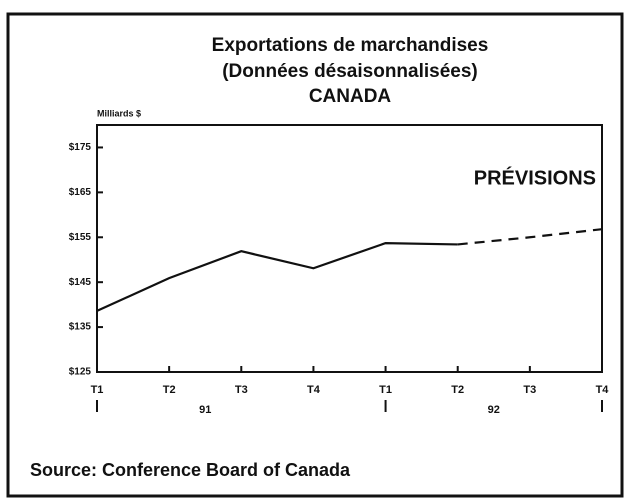 The height and width of the screenshot is (500, 626). What do you see at coordinates (80, 372) in the screenshot?
I see `y-tick-label: $125` at bounding box center [80, 372].